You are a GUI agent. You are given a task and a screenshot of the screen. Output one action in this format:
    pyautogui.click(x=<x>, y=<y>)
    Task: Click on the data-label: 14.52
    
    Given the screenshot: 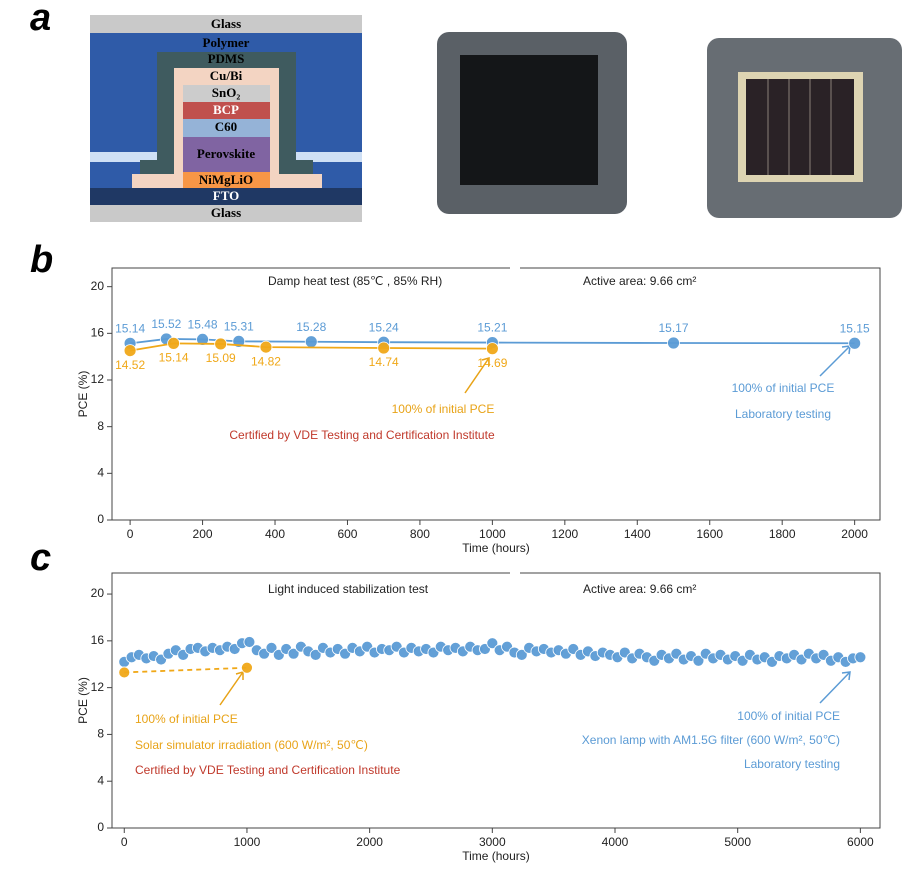 What is the action you would take?
    pyautogui.click(x=130, y=365)
    